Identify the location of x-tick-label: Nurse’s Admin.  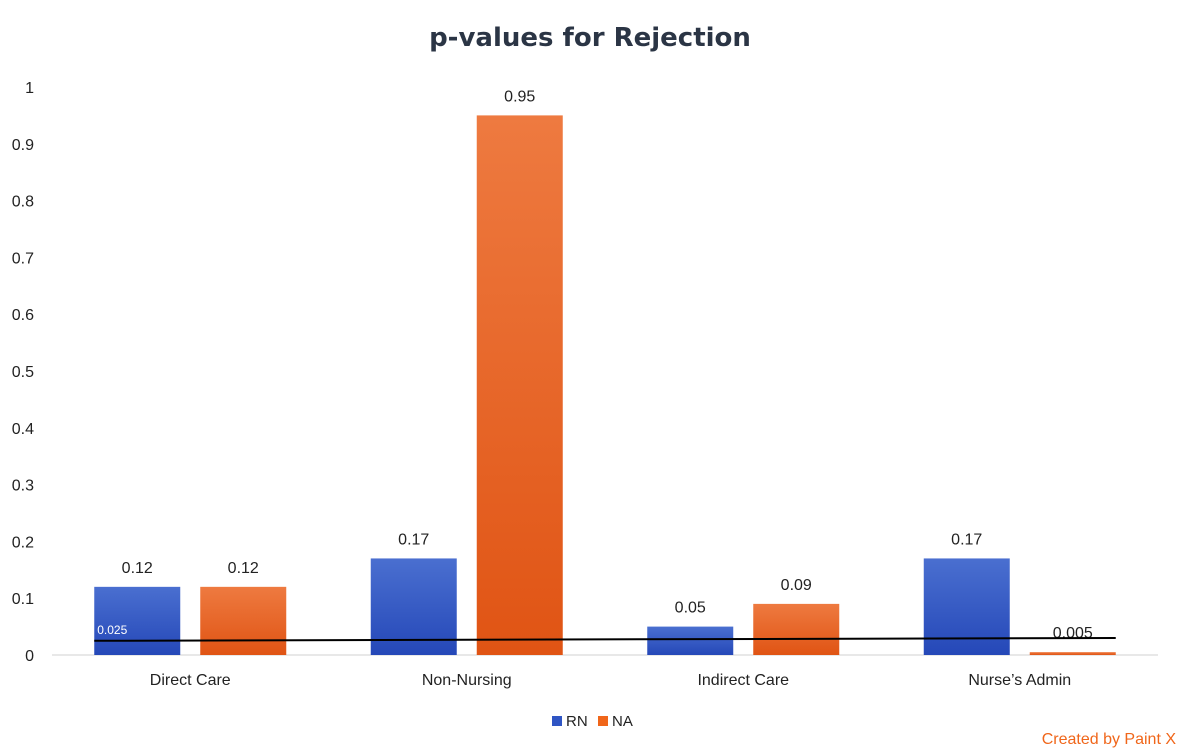
(1019, 680).